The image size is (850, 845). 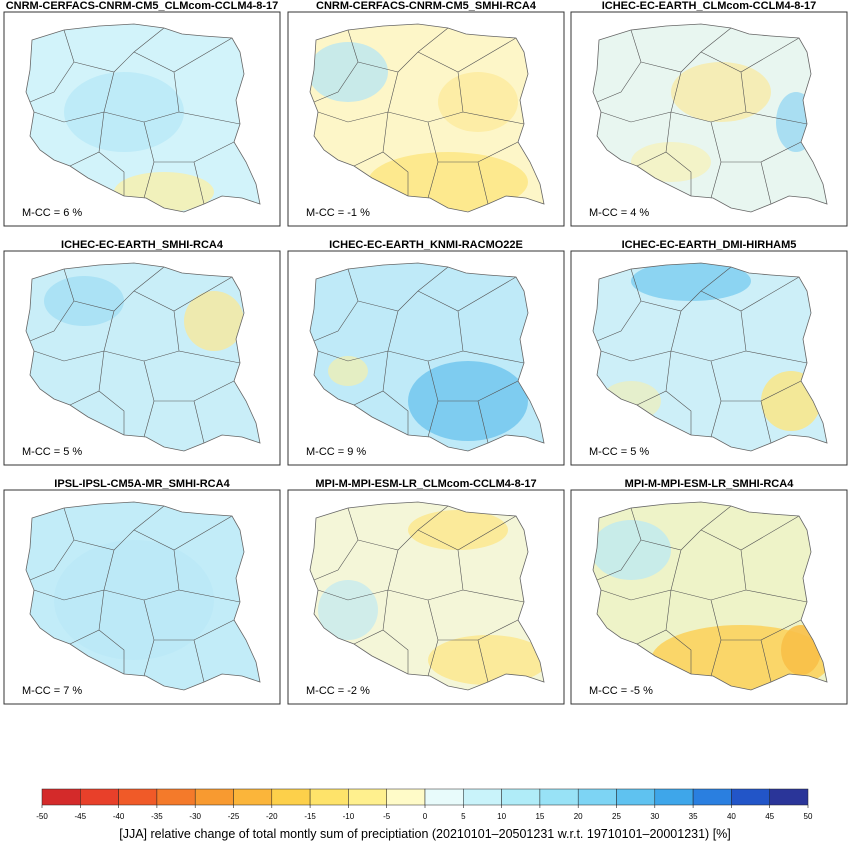 I want to click on colorbar-tick-label: -45, so click(x=81, y=816).